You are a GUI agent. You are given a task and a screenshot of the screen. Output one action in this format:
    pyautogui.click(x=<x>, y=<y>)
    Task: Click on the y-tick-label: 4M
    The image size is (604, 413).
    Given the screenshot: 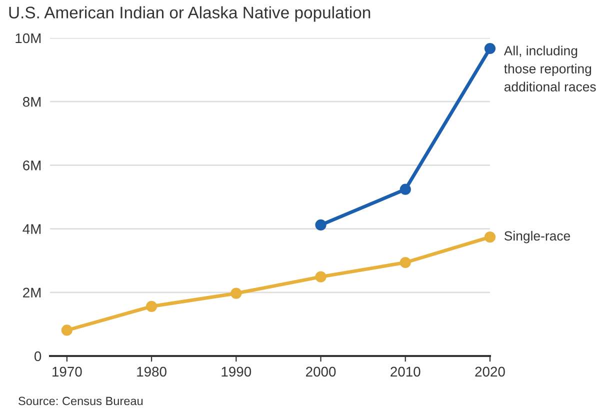 What is the action you would take?
    pyautogui.click(x=31, y=229)
    